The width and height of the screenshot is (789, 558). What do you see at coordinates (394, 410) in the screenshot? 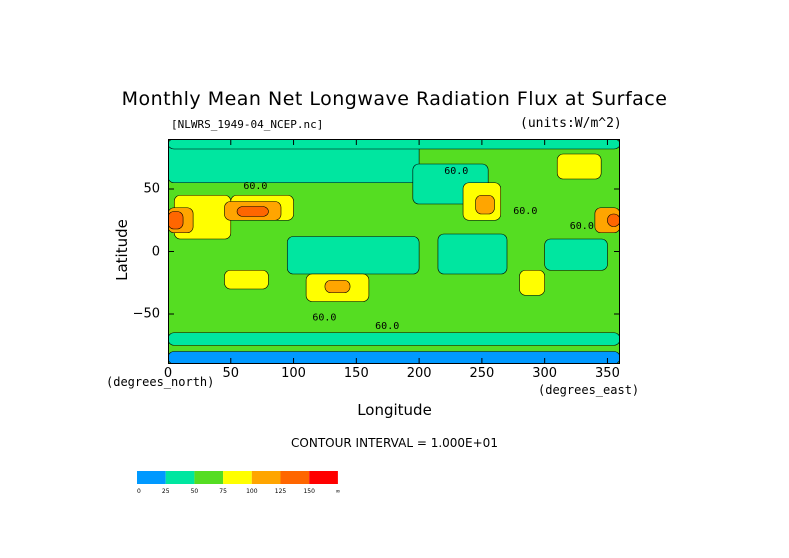
I see `x-axis-label: Longitude` at bounding box center [394, 410].